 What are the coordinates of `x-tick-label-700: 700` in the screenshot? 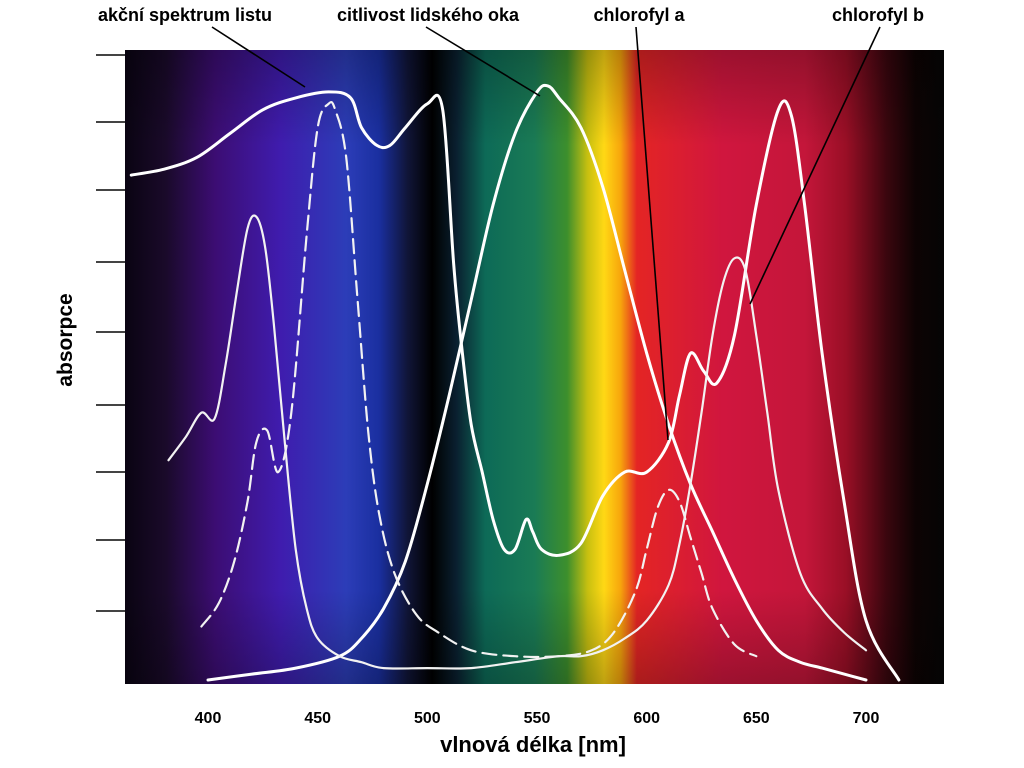 It's located at (866, 718).